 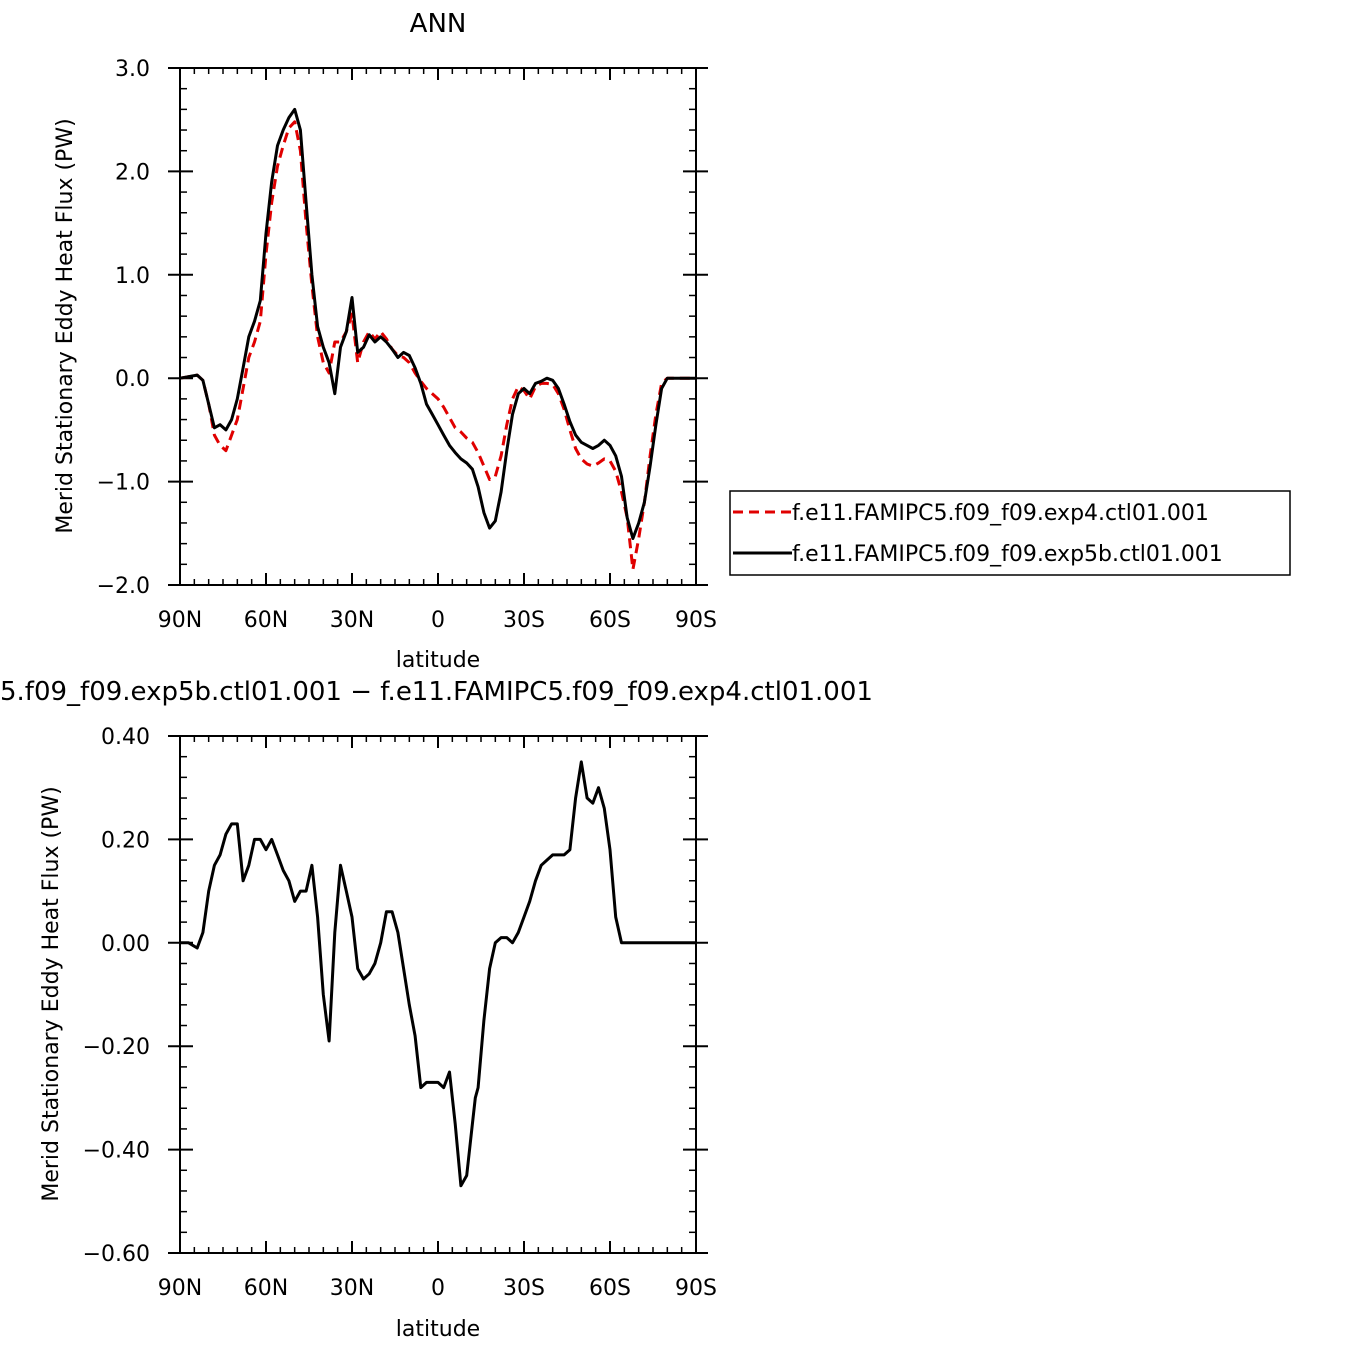 What do you see at coordinates (132, 379) in the screenshot?
I see `top-y-tick-label: 0.0` at bounding box center [132, 379].